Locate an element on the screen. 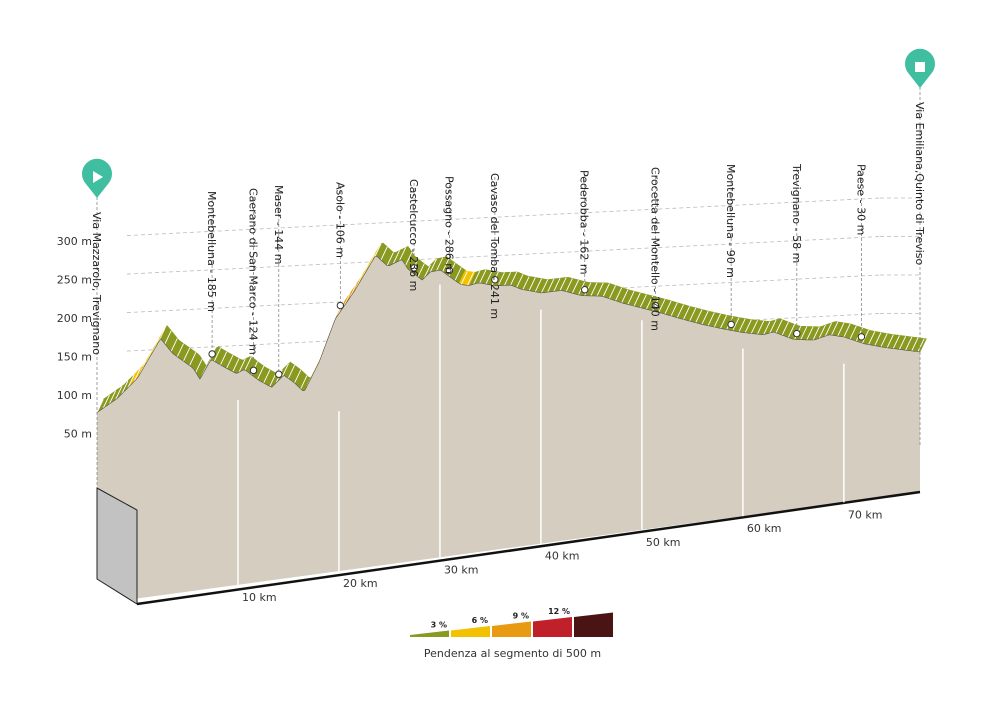 The image size is (1000, 711). waypoint-label: Castelcucco - 236 m is located at coordinates (413, 235).